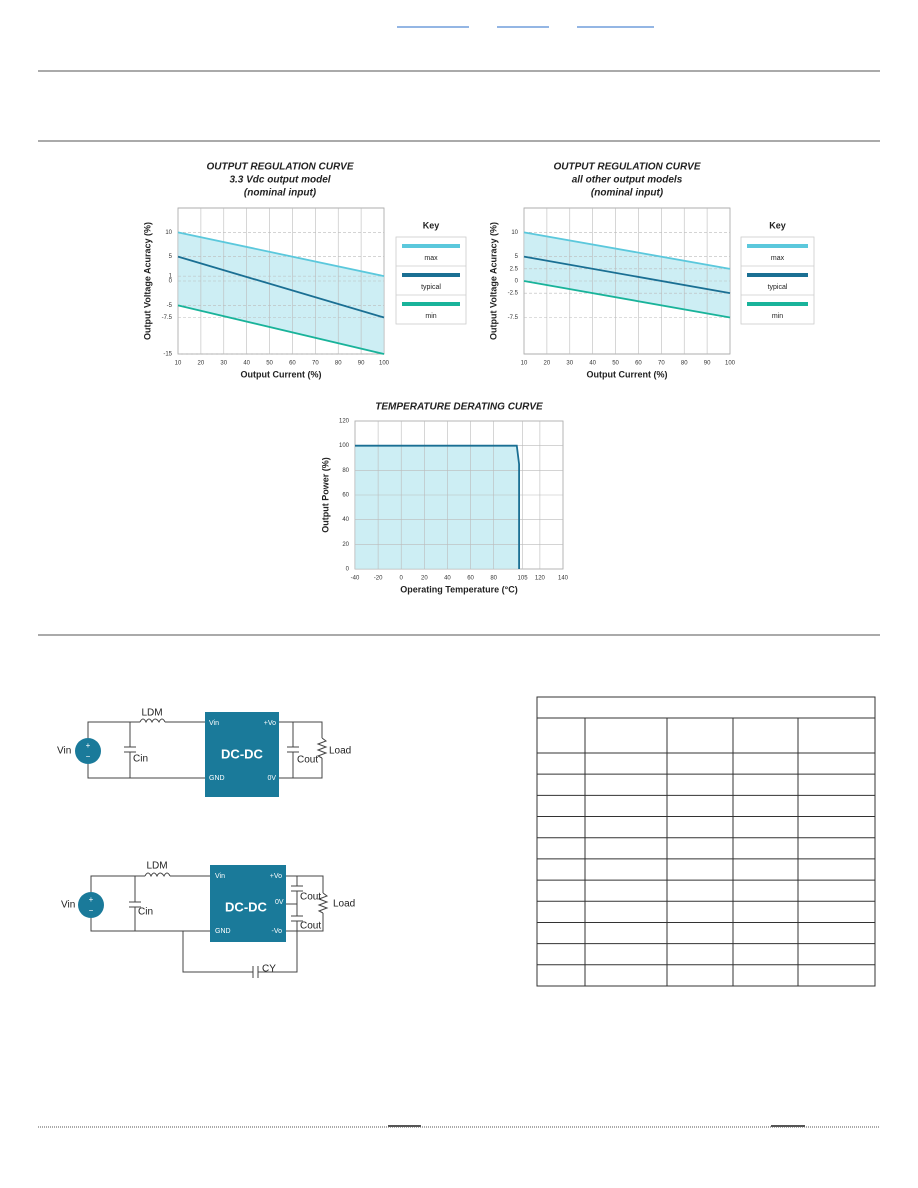 This screenshot has width=918, height=1188. What do you see at coordinates (355, 579) in the screenshot?
I see `x-tick-label: -40` at bounding box center [355, 579].